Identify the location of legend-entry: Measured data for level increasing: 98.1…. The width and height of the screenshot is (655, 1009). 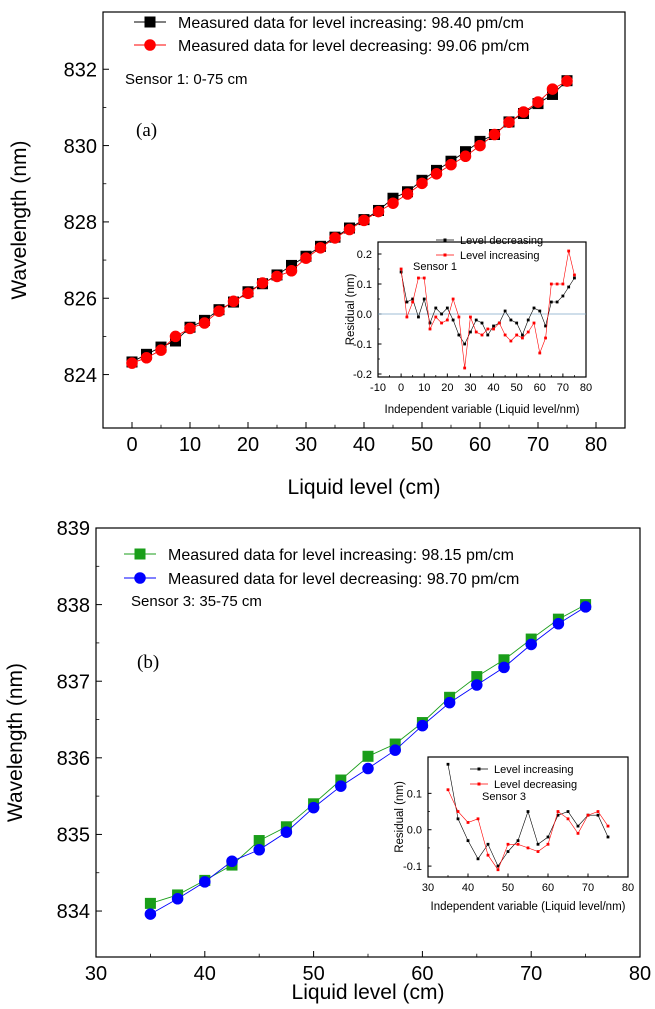
(341, 555).